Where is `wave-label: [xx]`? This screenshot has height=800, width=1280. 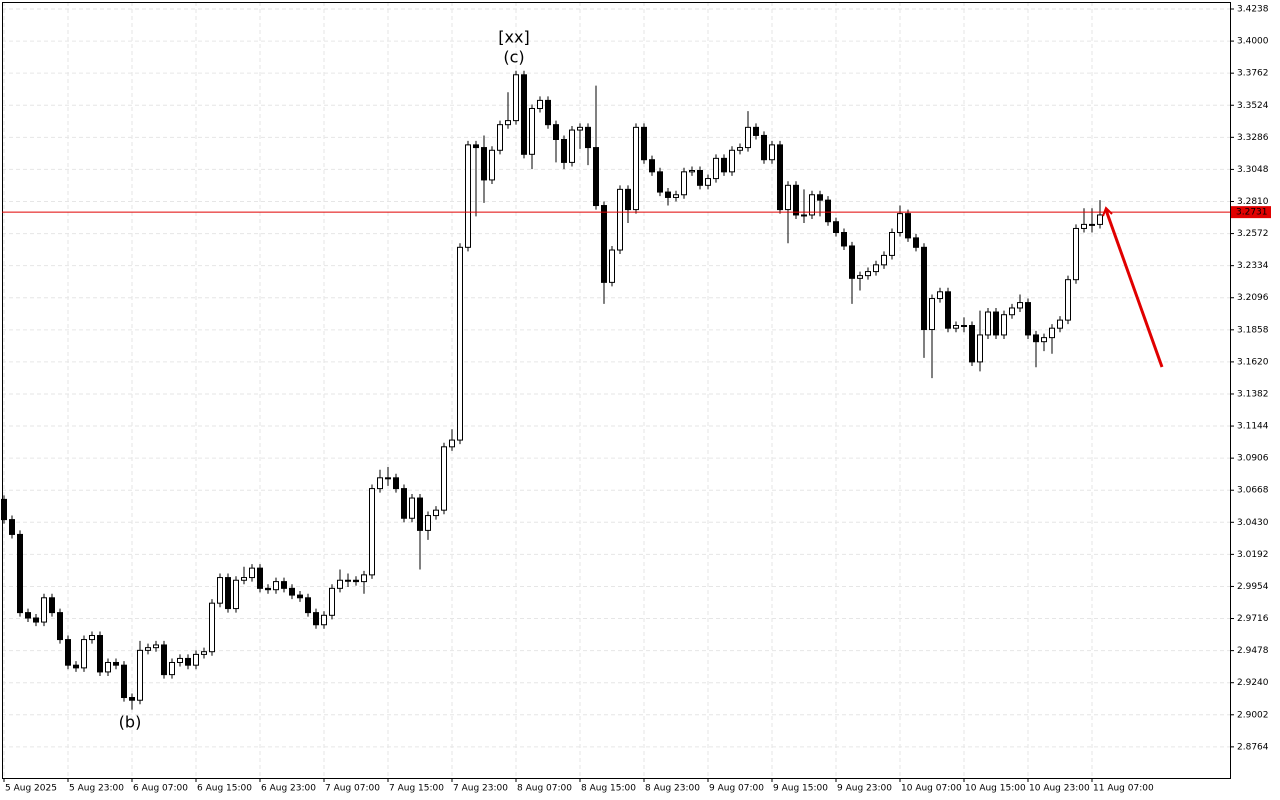
wave-label: [xx] is located at coordinates (513, 37).